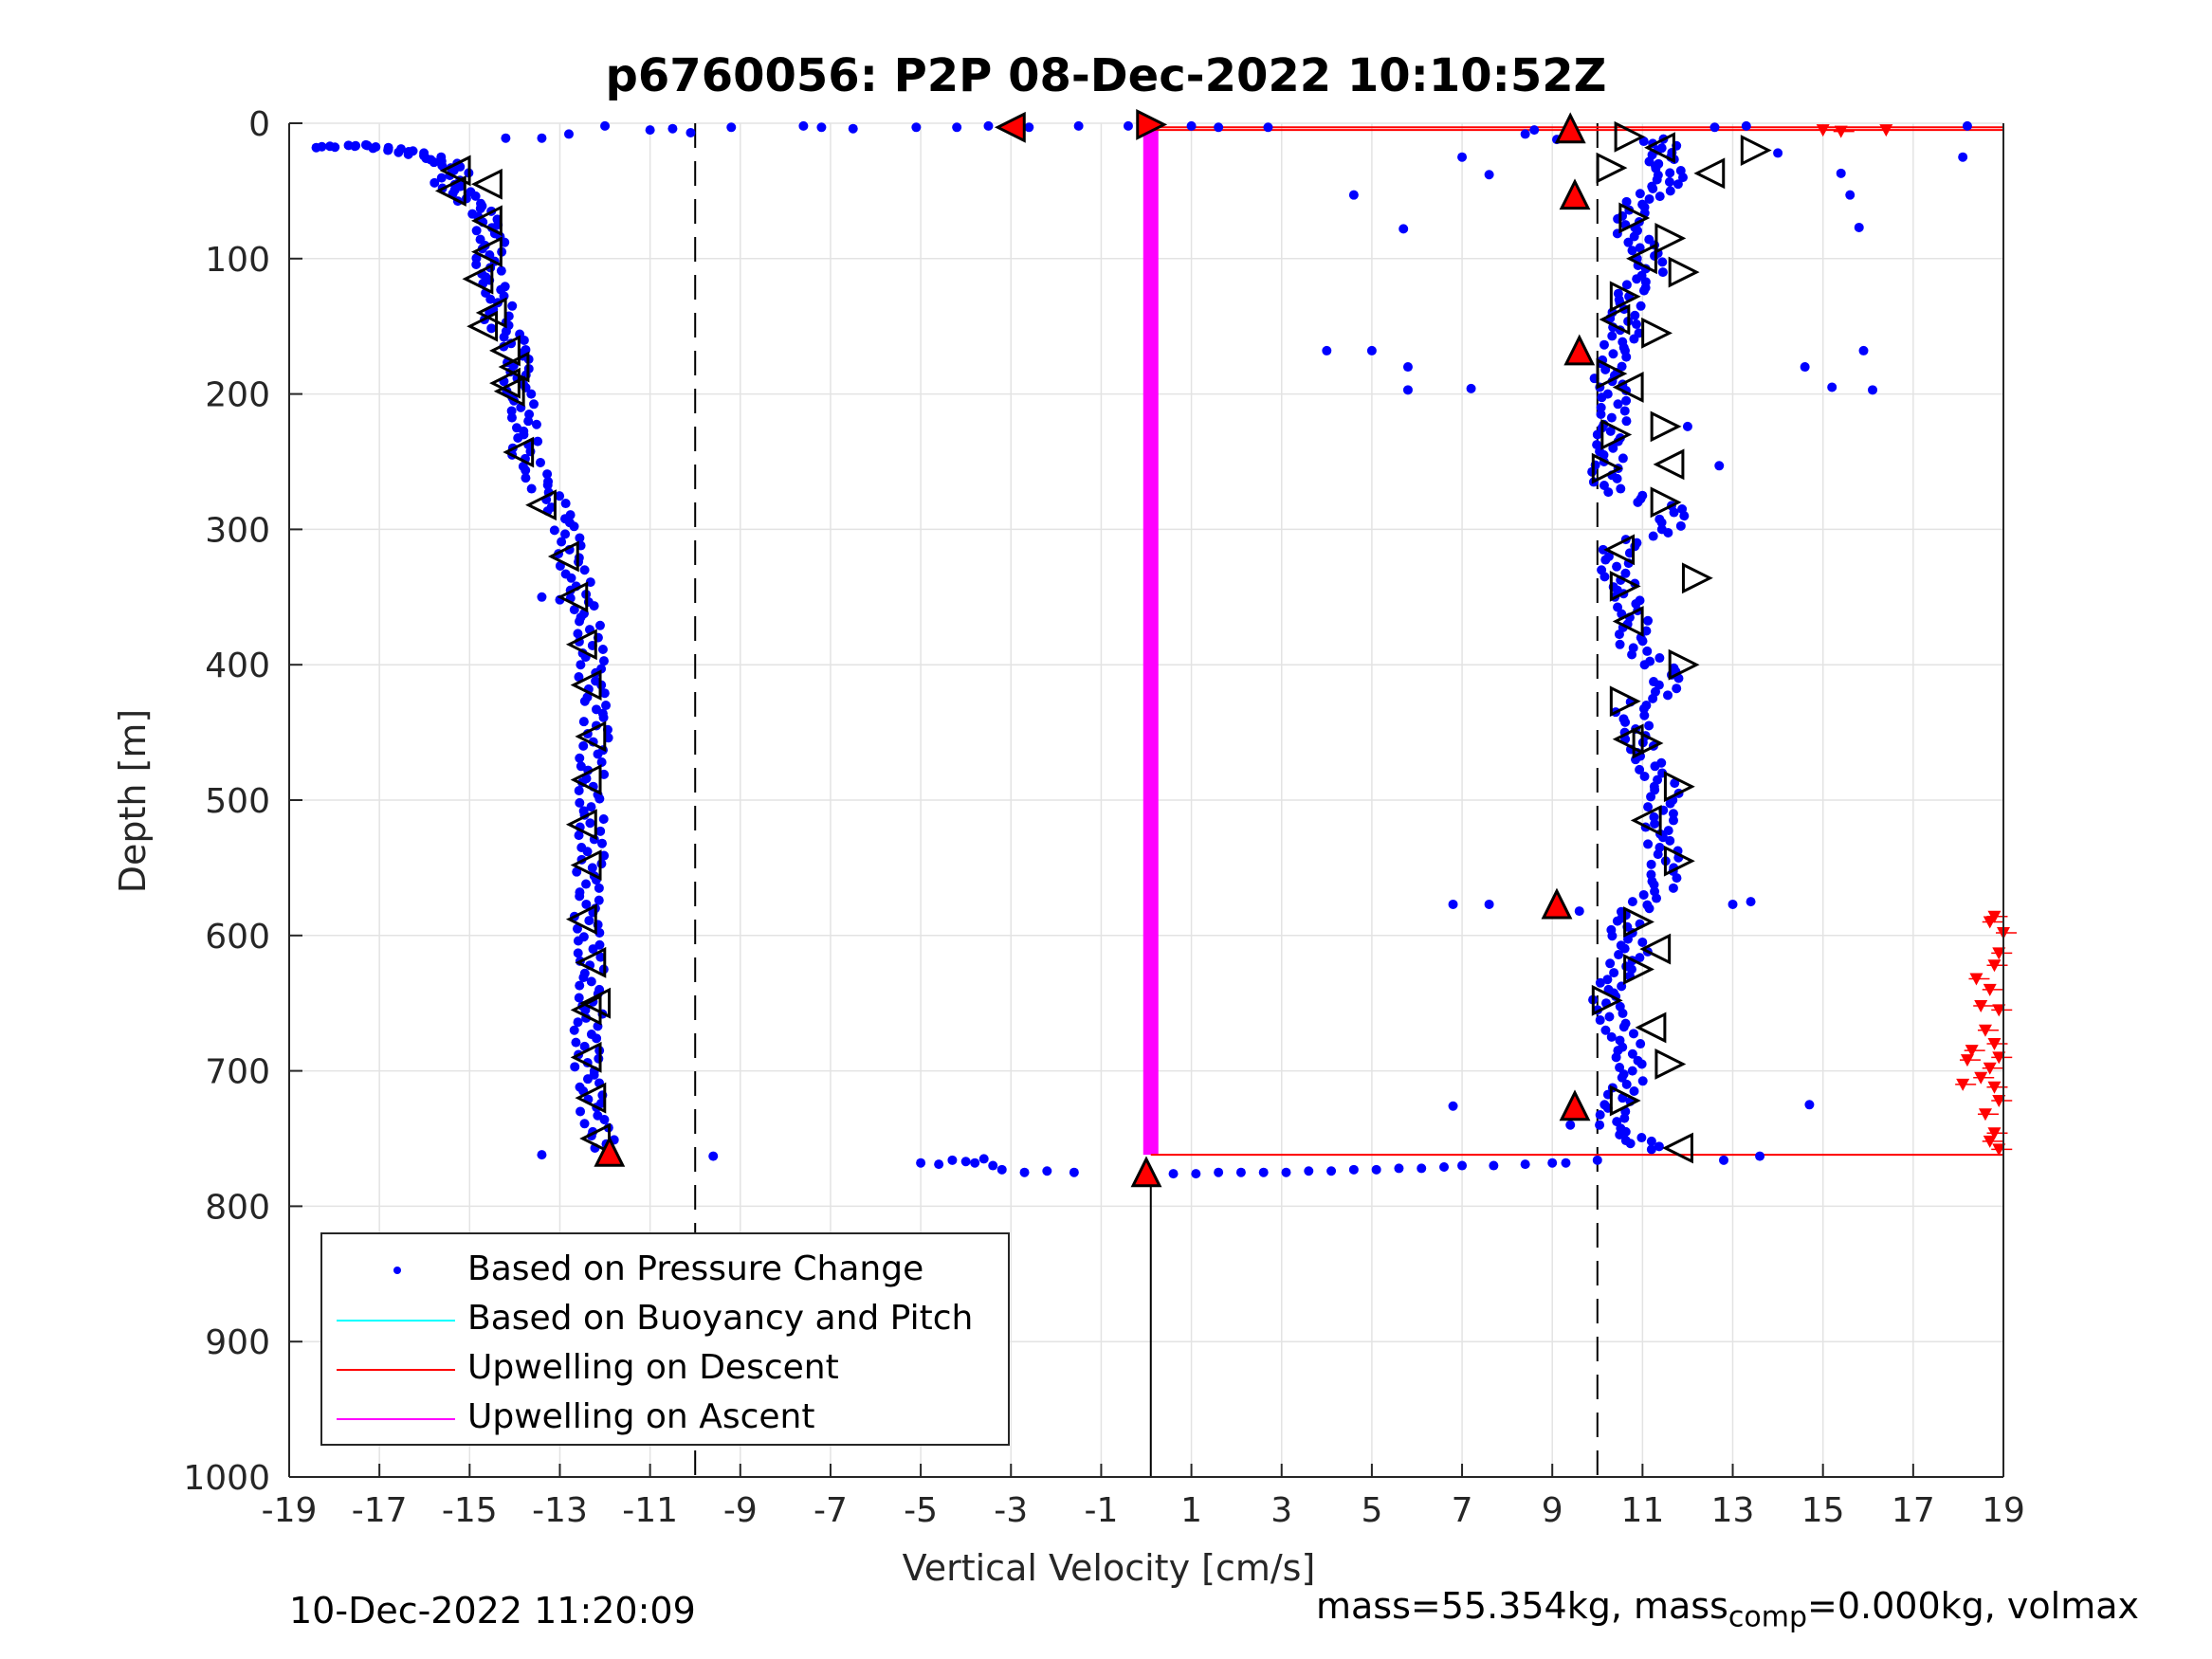  Describe the element at coordinates (396, 1370) in the screenshot. I see `legend-line-icon` at that location.